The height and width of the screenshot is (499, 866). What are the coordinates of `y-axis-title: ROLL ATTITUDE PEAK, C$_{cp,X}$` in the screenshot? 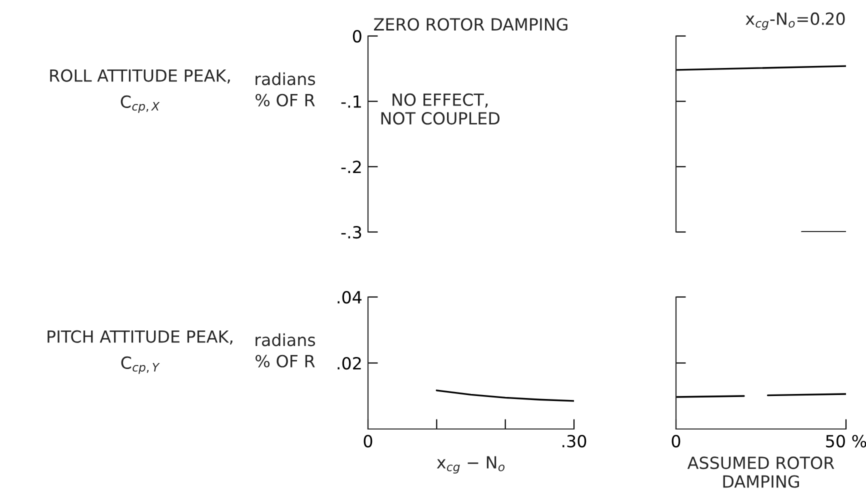 It's located at (140, 91).